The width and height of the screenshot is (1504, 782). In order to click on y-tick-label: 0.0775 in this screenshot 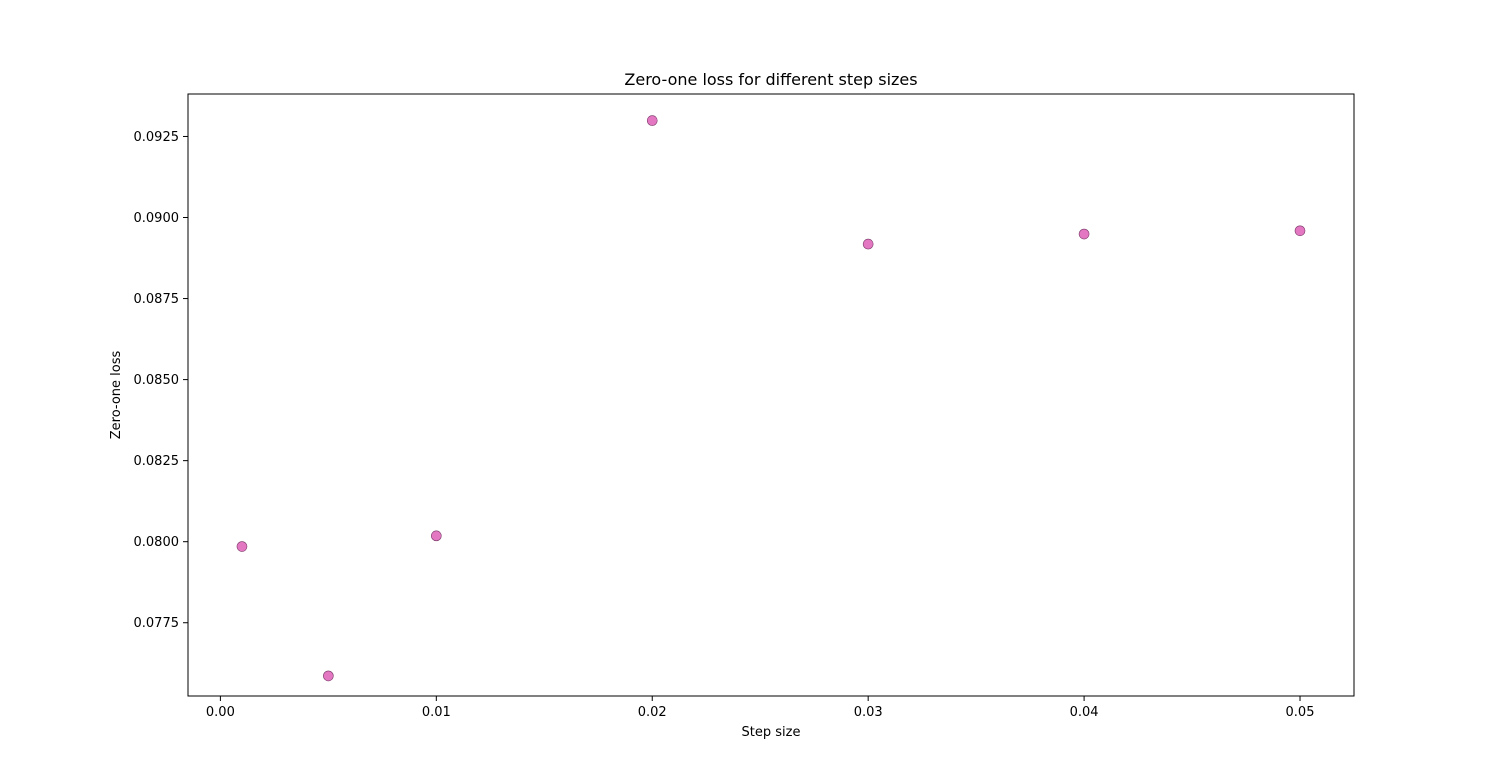, I will do `click(157, 623)`.